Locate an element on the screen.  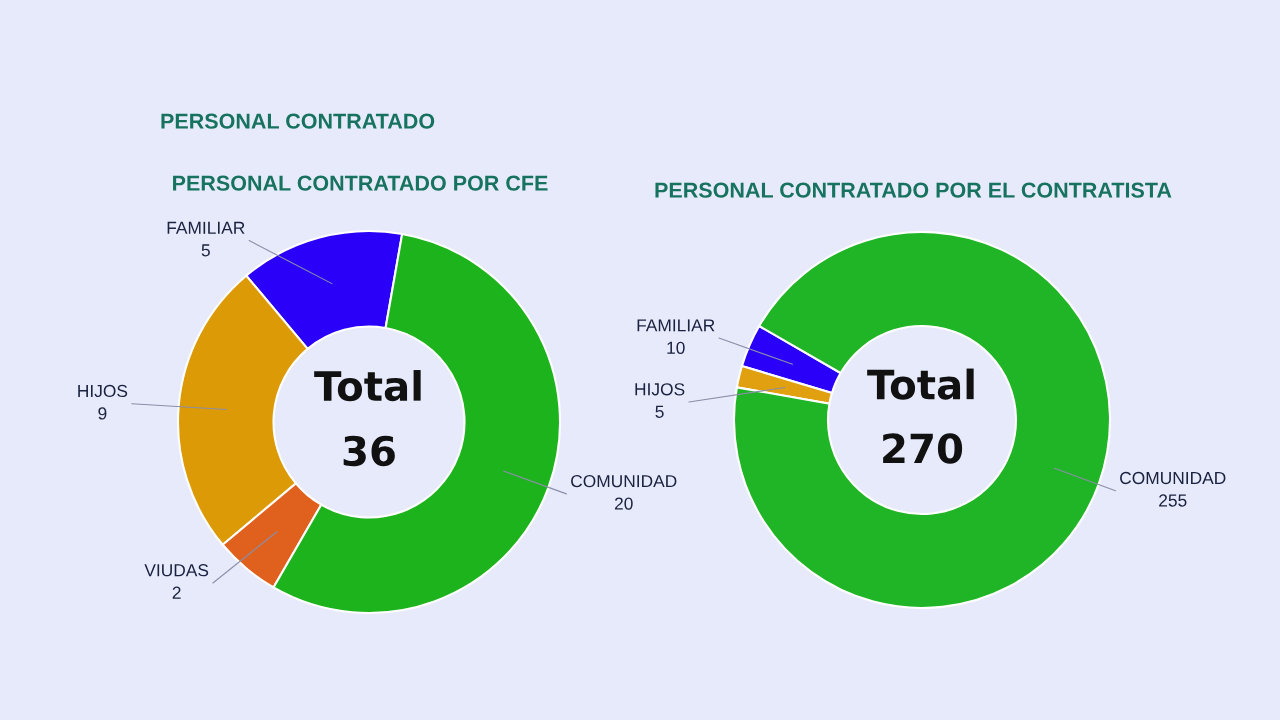
chart-title: PERSONAL CONTRATADO is located at coordinates (298, 121).